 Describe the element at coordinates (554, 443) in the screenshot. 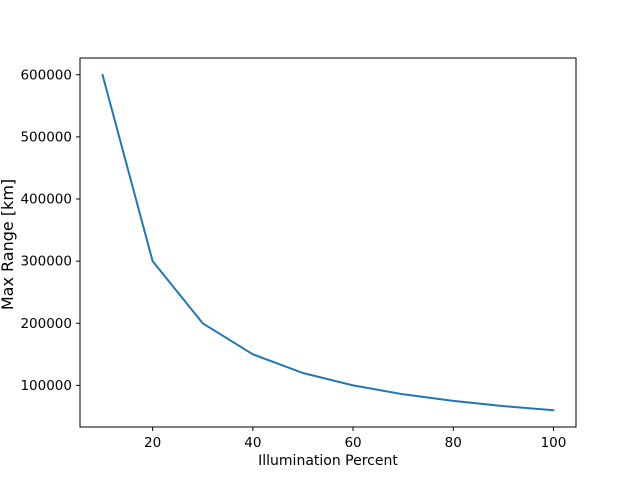

I see `x-tick-label: 100` at that location.